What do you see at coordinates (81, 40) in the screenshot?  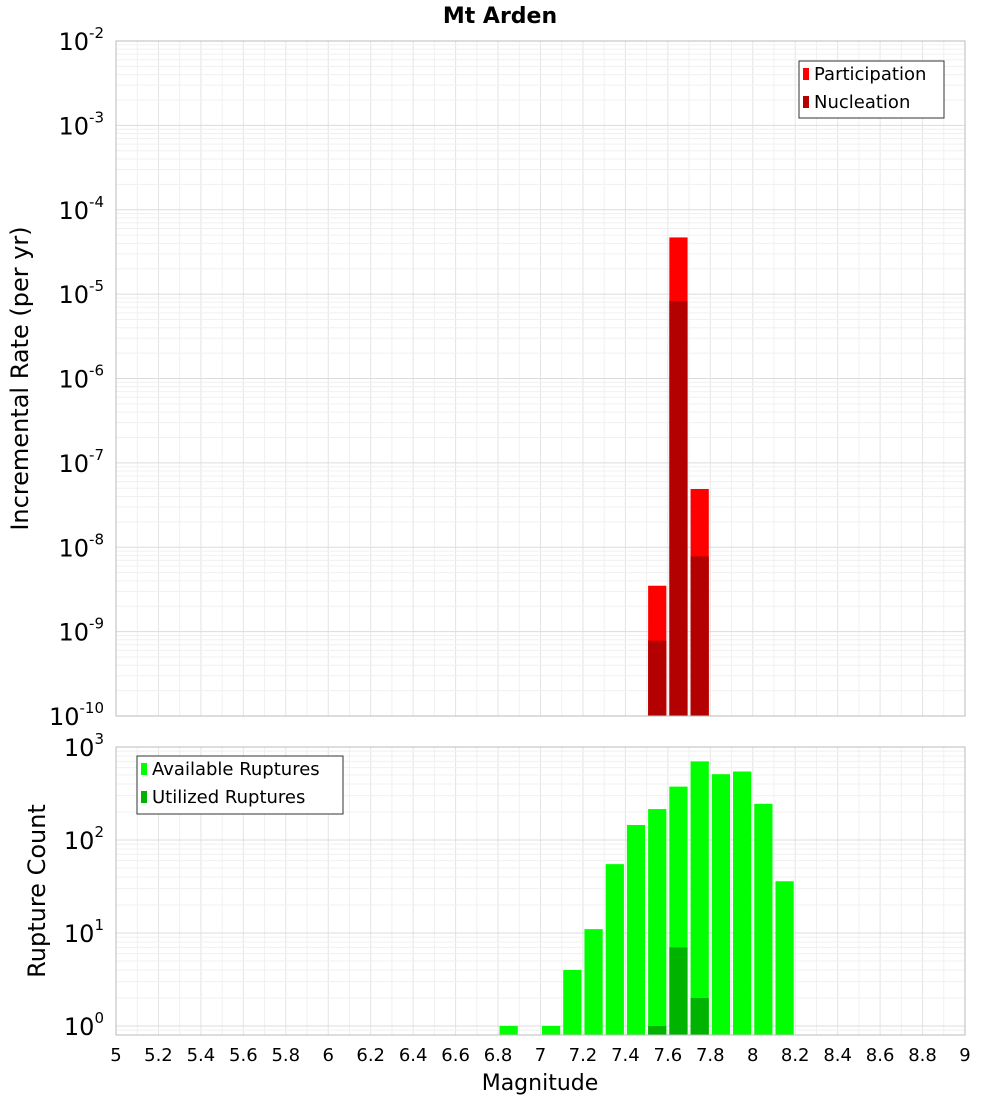 I see `y-tick-label: 10⁻²` at bounding box center [81, 40].